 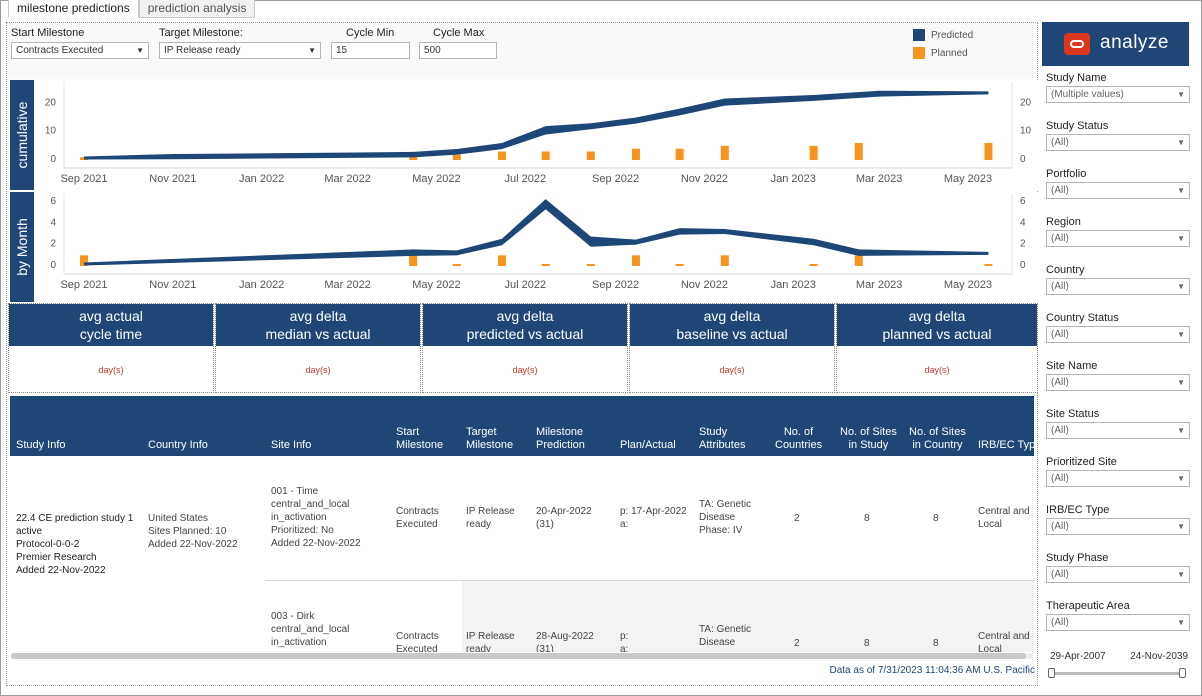 What do you see at coordinates (968, 285) in the screenshot?
I see `x-tick-label: May 2023` at bounding box center [968, 285].